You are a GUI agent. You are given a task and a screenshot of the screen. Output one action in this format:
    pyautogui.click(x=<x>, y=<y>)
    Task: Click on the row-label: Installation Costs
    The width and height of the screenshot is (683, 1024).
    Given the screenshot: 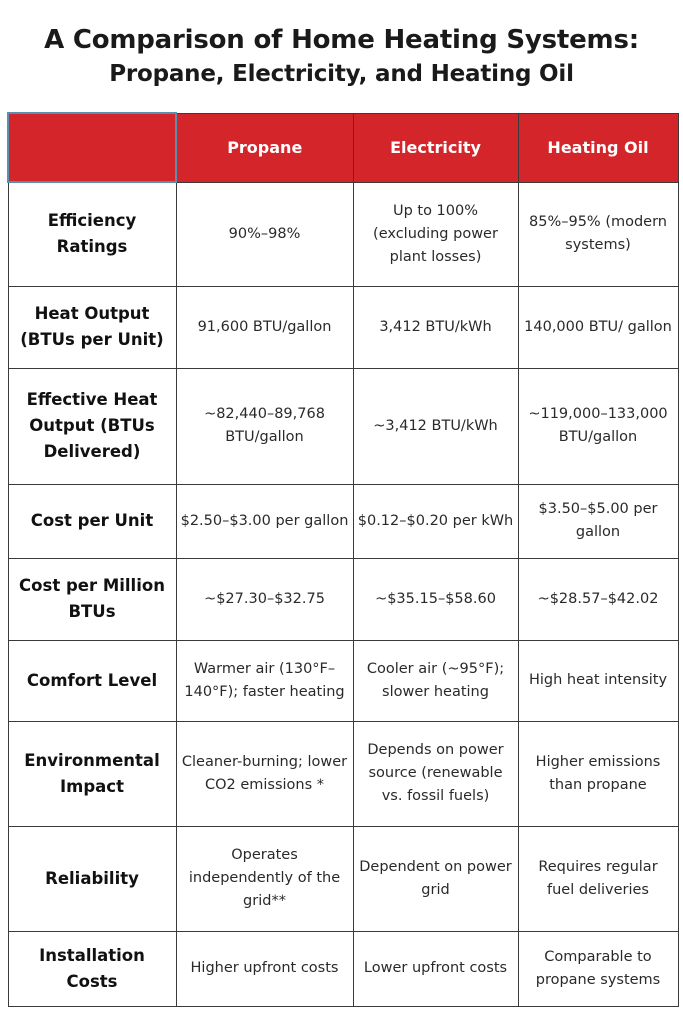 What is the action you would take?
    pyautogui.click(x=92, y=968)
    